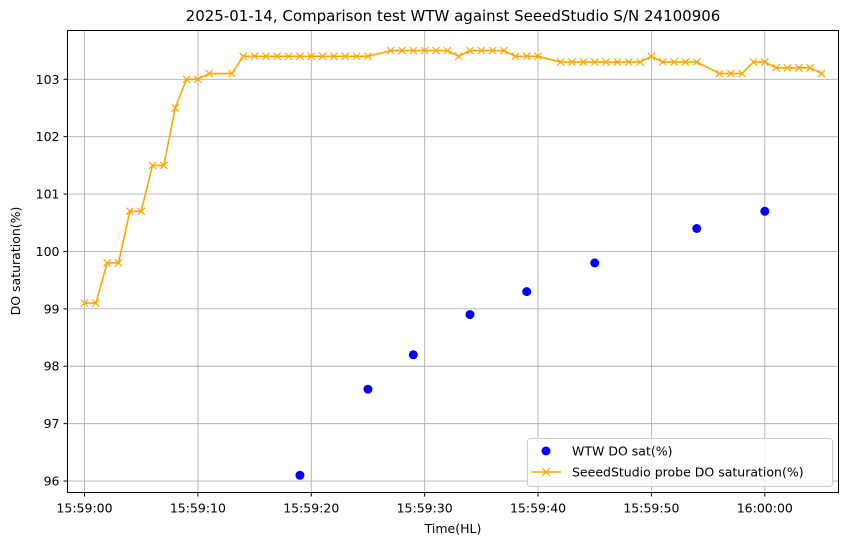 Image resolution: width=850 pixels, height=545 pixels. I want to click on legend-box, so click(680, 462).